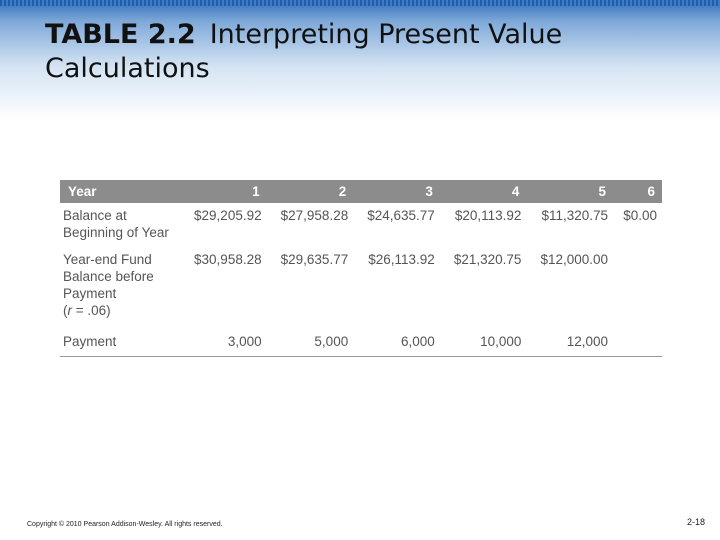 Image resolution: width=720 pixels, height=540 pixels. What do you see at coordinates (396, 341) in the screenshot?
I see `table-cell: 6,000` at bounding box center [396, 341].